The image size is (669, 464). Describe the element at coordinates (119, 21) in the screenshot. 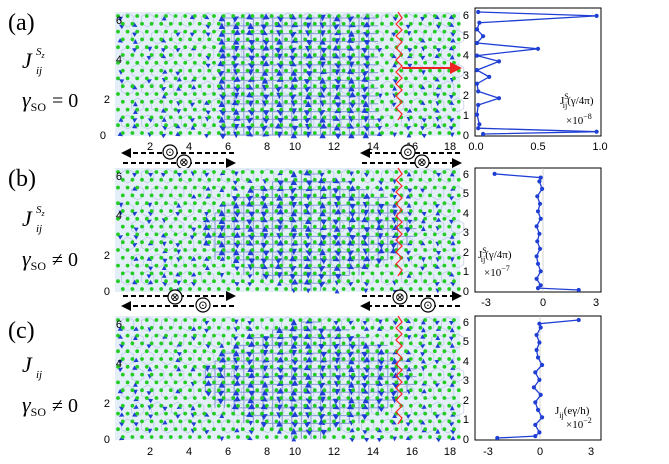

I see `panel-a-ytick: 6` at that location.